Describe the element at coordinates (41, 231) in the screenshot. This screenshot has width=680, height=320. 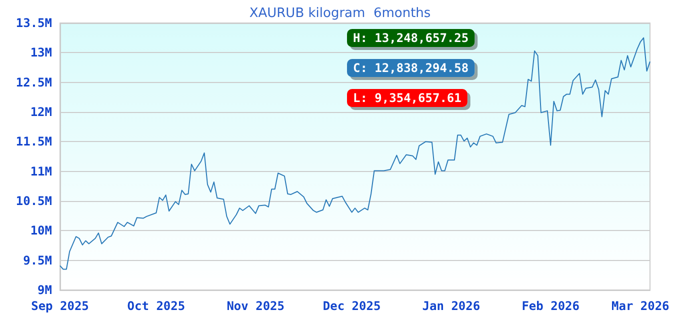
I see `y-tick-label: 10M` at that location.